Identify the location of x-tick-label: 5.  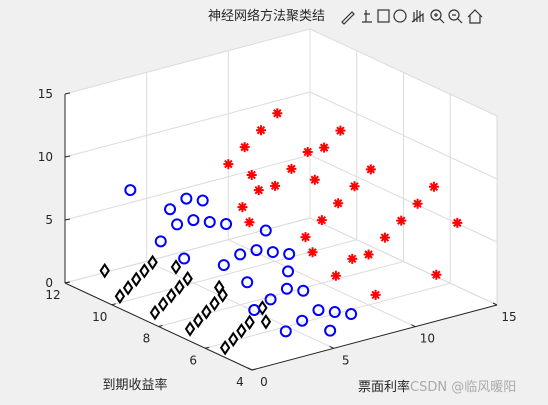
(346, 360).